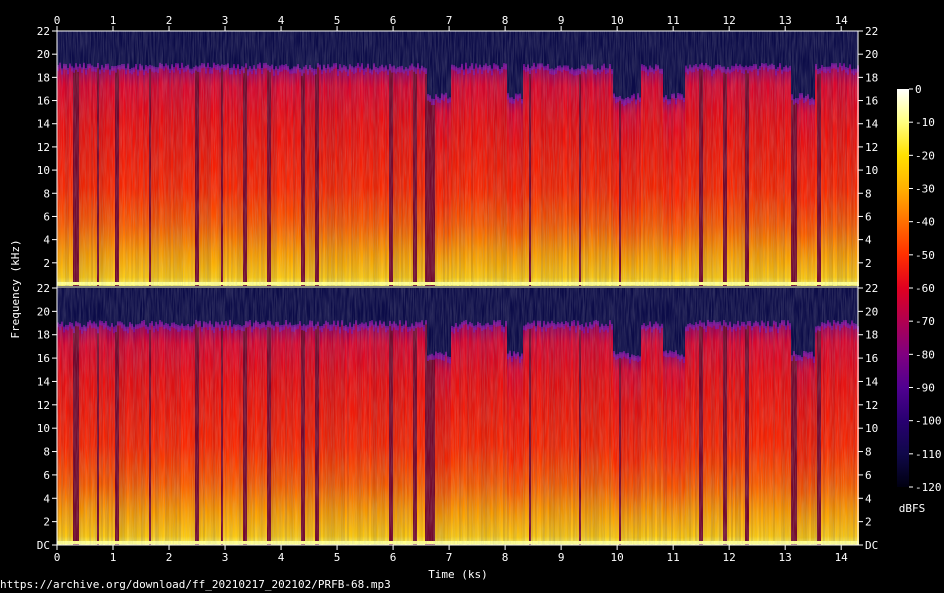 The width and height of the screenshot is (944, 593). What do you see at coordinates (925, 255) in the screenshot?
I see `colorbar-tick-label: -50` at bounding box center [925, 255].